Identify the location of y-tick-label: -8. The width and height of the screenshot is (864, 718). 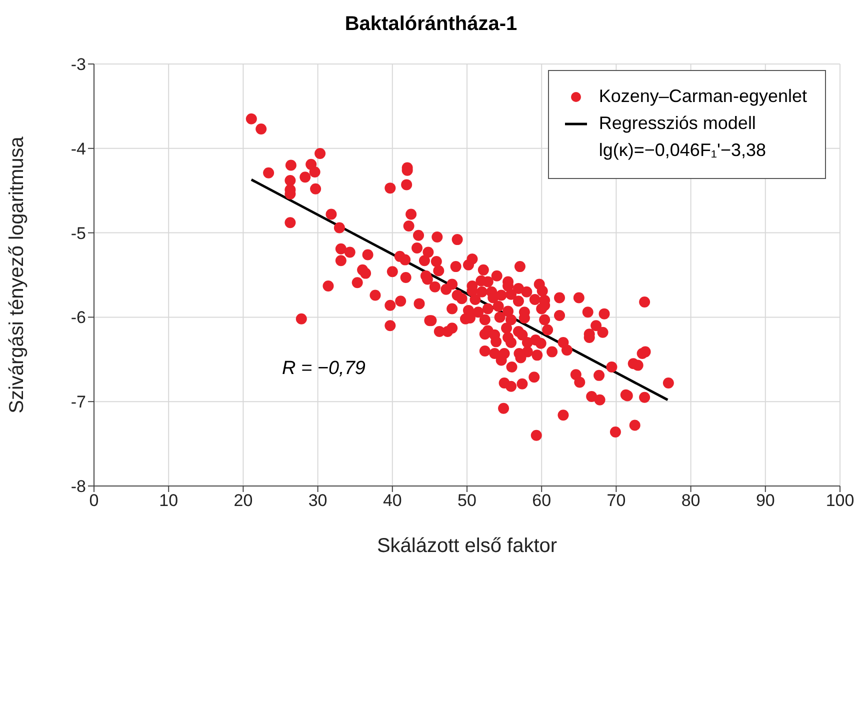
(78, 486).